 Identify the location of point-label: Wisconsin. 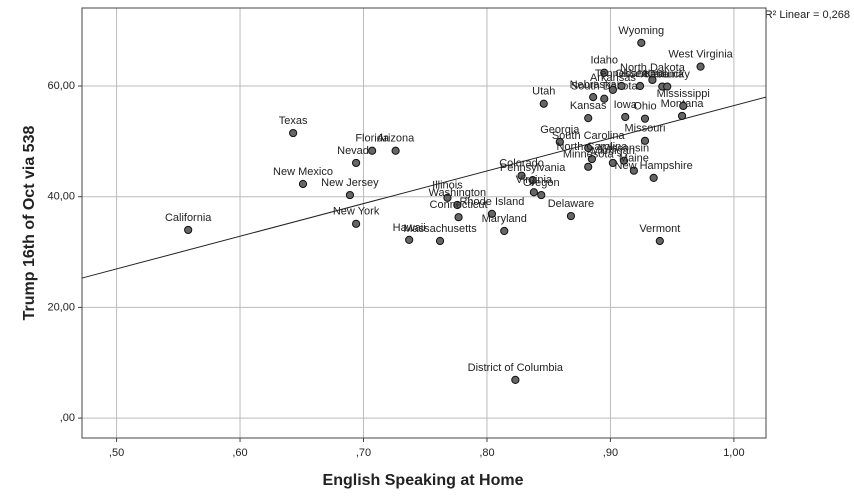
(624, 149).